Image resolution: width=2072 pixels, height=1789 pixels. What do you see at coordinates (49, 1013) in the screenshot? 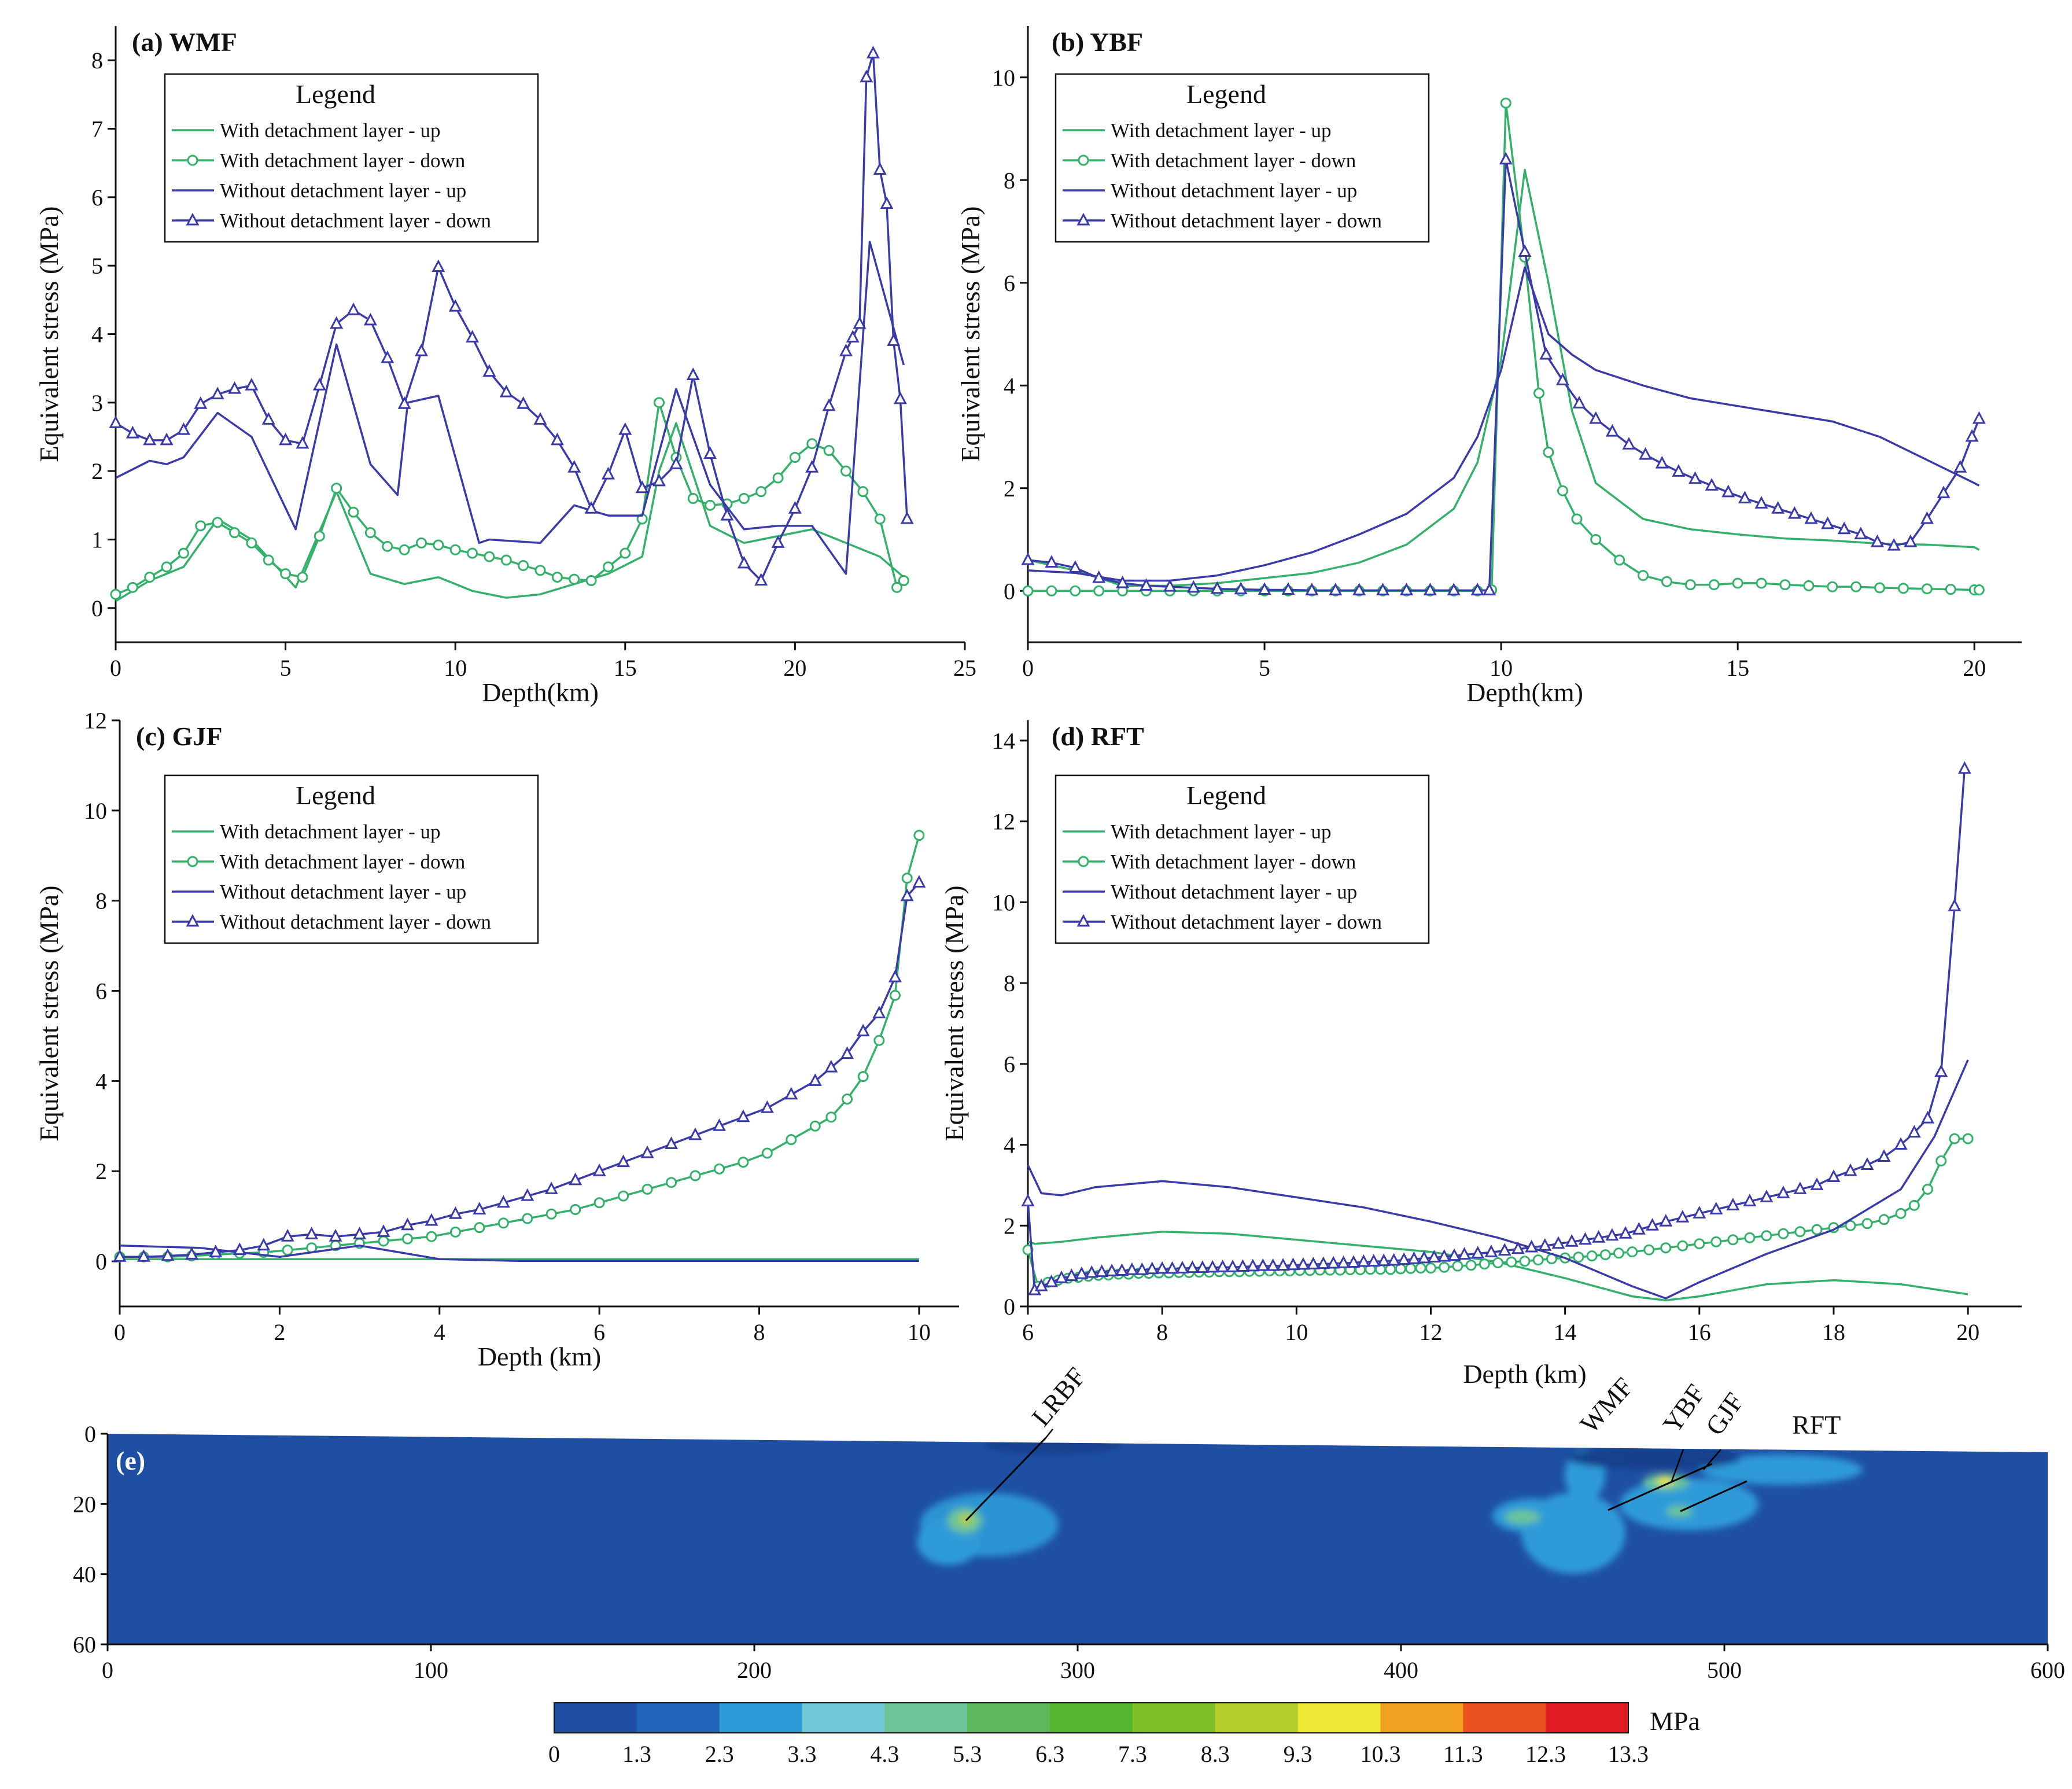
I see `y-axis-label: Equivalent stress (MPa)` at bounding box center [49, 1013].